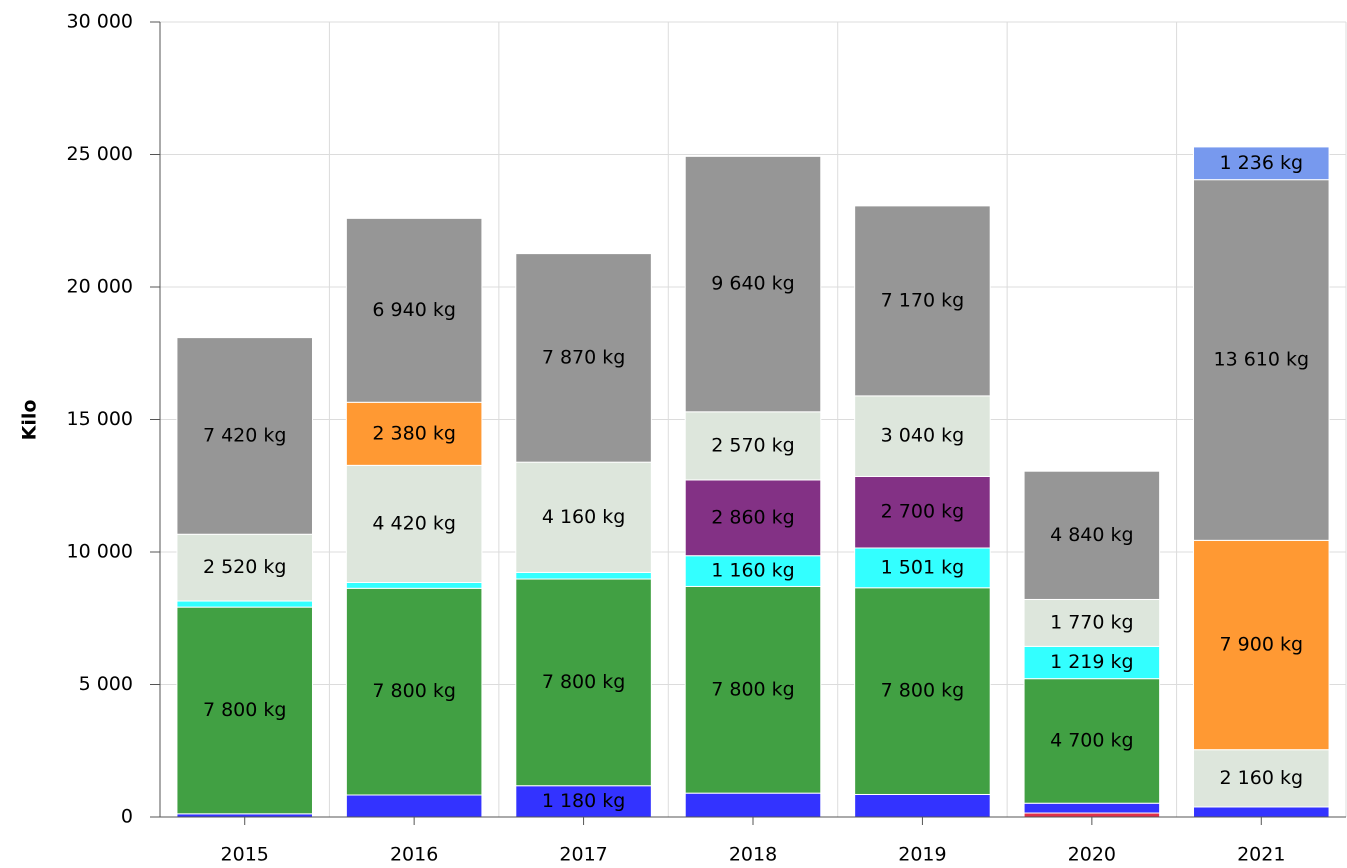 The image size is (1347, 868). Describe the element at coordinates (100, 22) in the screenshot. I see `y-tick-label: 30 000` at that location.